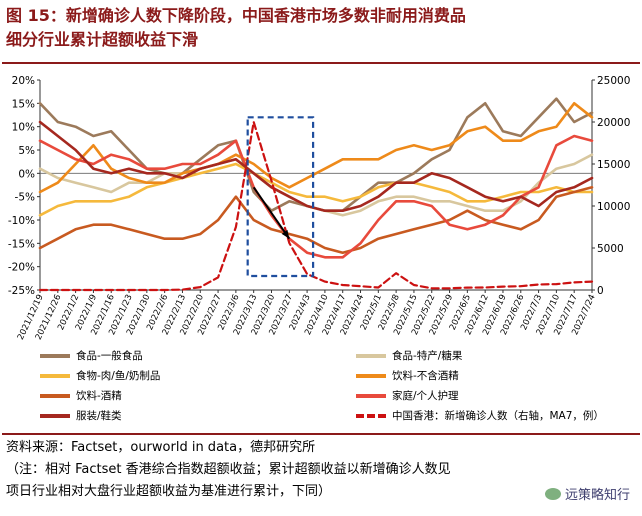  I want to click on title-rule, so click(321, 63).